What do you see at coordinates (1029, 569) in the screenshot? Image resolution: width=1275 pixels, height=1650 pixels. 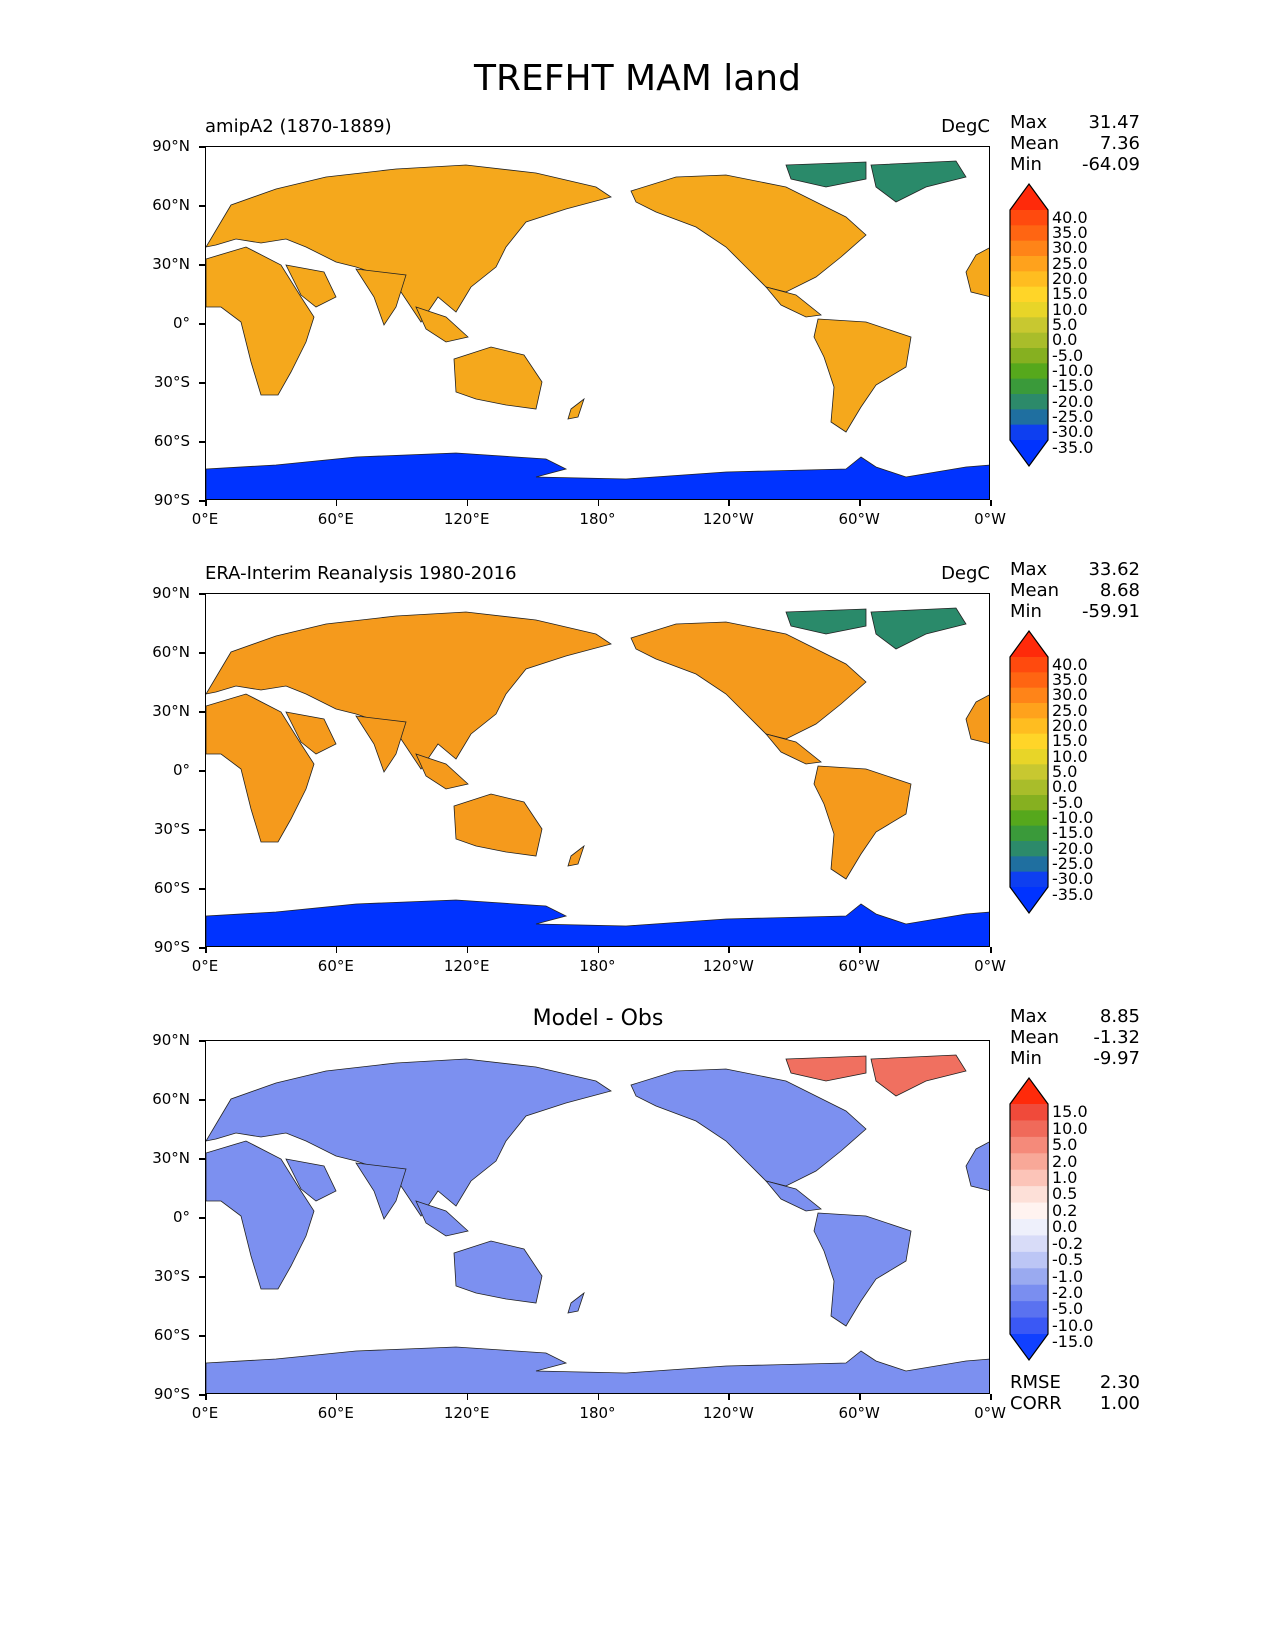 I see `stat-label: Max` at bounding box center [1029, 569].